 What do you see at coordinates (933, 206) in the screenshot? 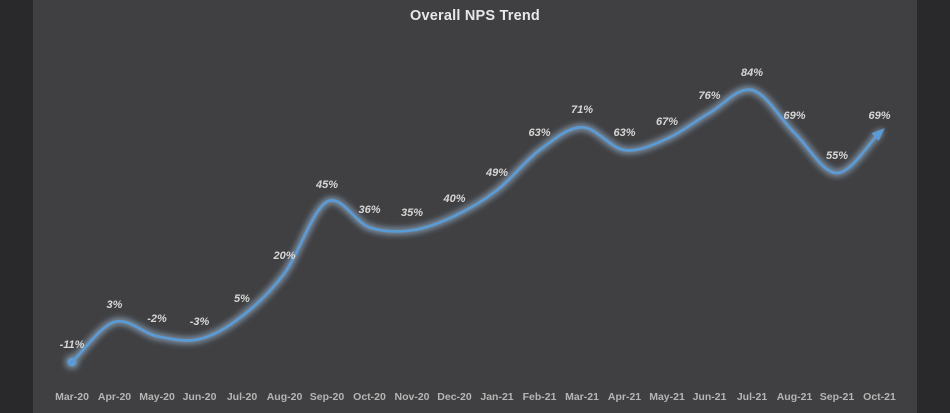
I see `right-background-strip` at bounding box center [933, 206].